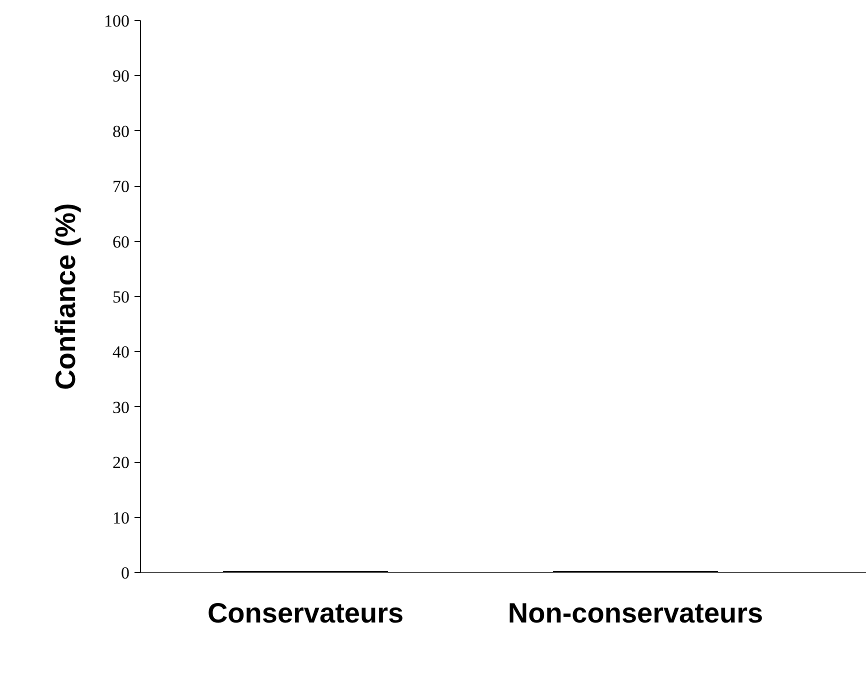 The image size is (866, 695). I want to click on x-tick-label: Conservateurs, so click(305, 613).